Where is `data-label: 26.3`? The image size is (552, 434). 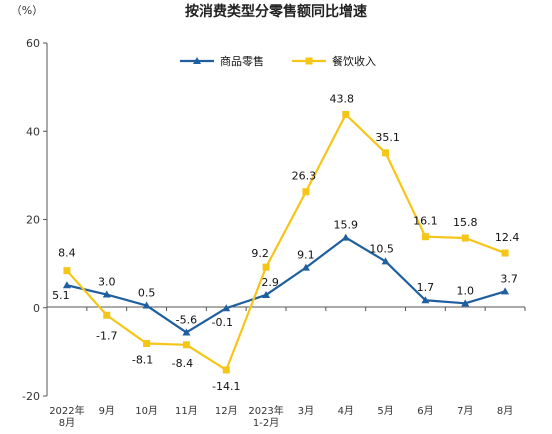 data-label: 26.3 is located at coordinates (304, 176).